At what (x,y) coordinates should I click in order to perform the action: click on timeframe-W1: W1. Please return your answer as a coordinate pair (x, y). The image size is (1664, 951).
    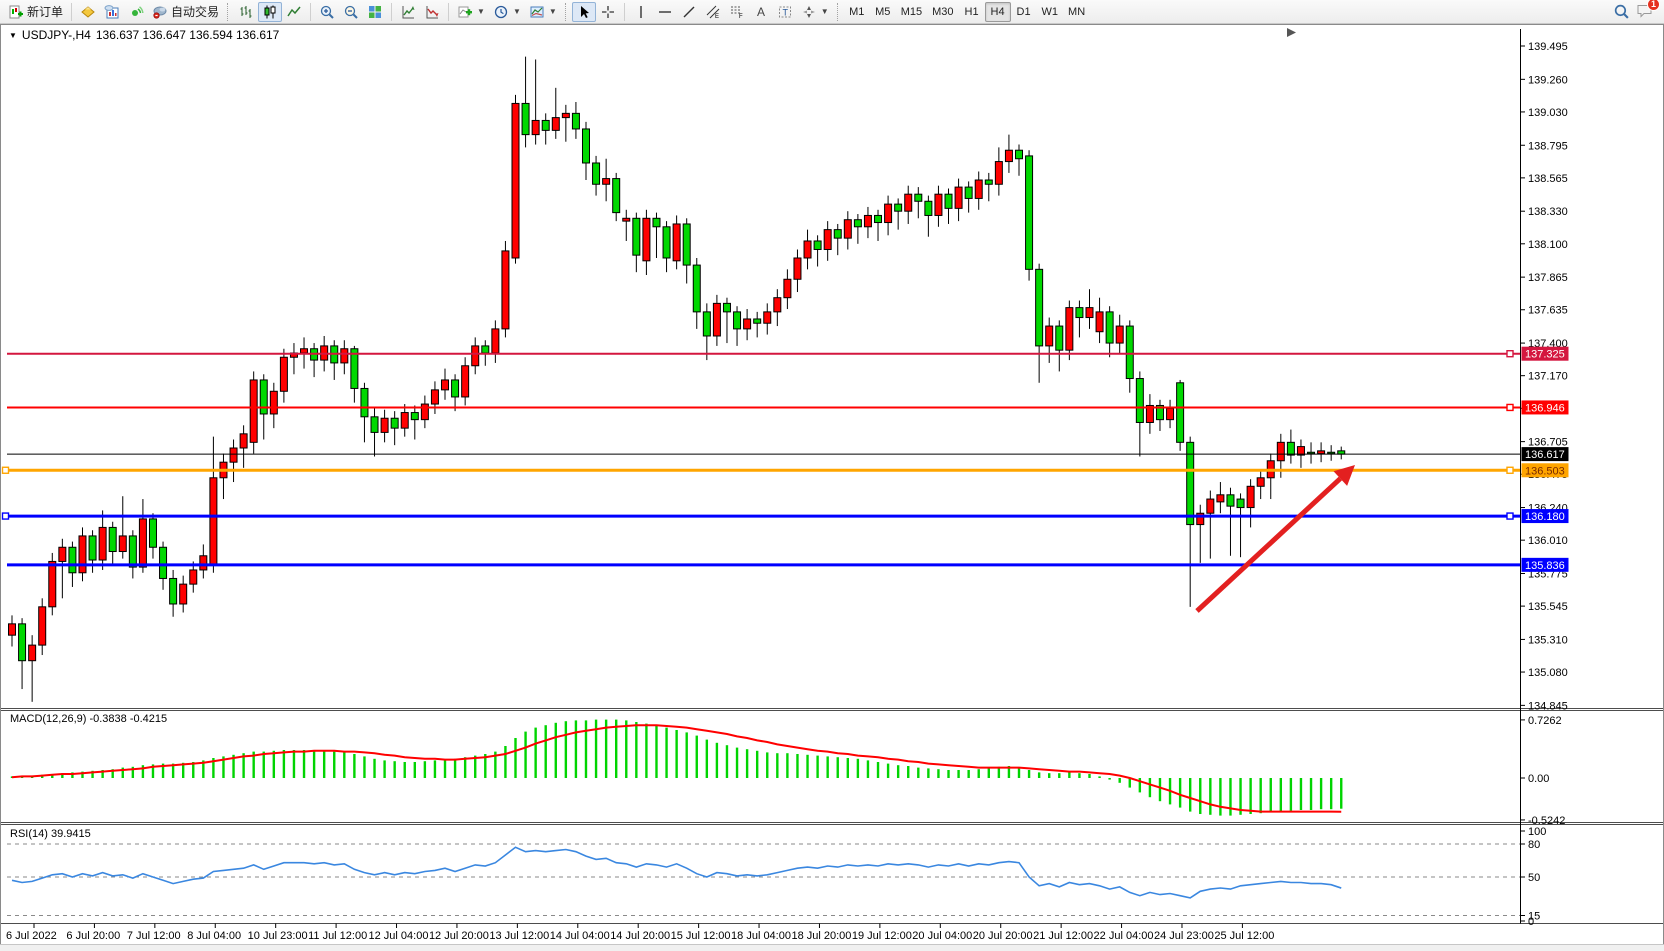
    Looking at the image, I should click on (1050, 11).